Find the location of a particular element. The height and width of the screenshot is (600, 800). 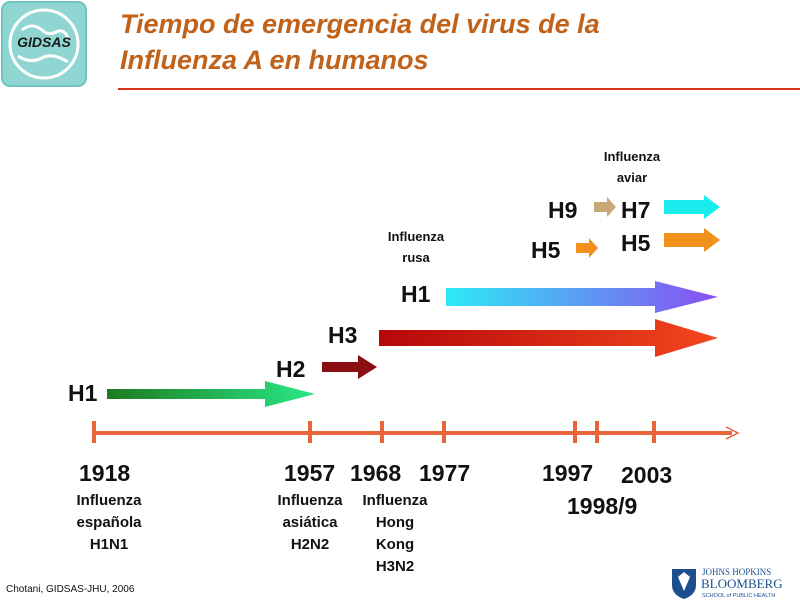

russian-flu-line1: Influenza is located at coordinates (416, 236).